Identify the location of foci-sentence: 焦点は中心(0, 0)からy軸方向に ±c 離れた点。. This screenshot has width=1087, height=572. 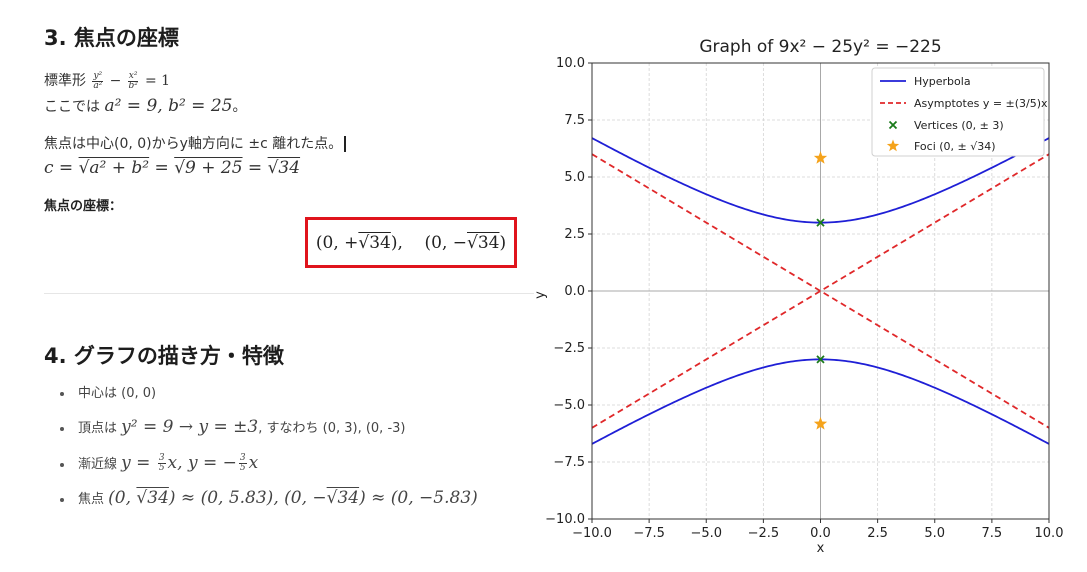
(193, 144).